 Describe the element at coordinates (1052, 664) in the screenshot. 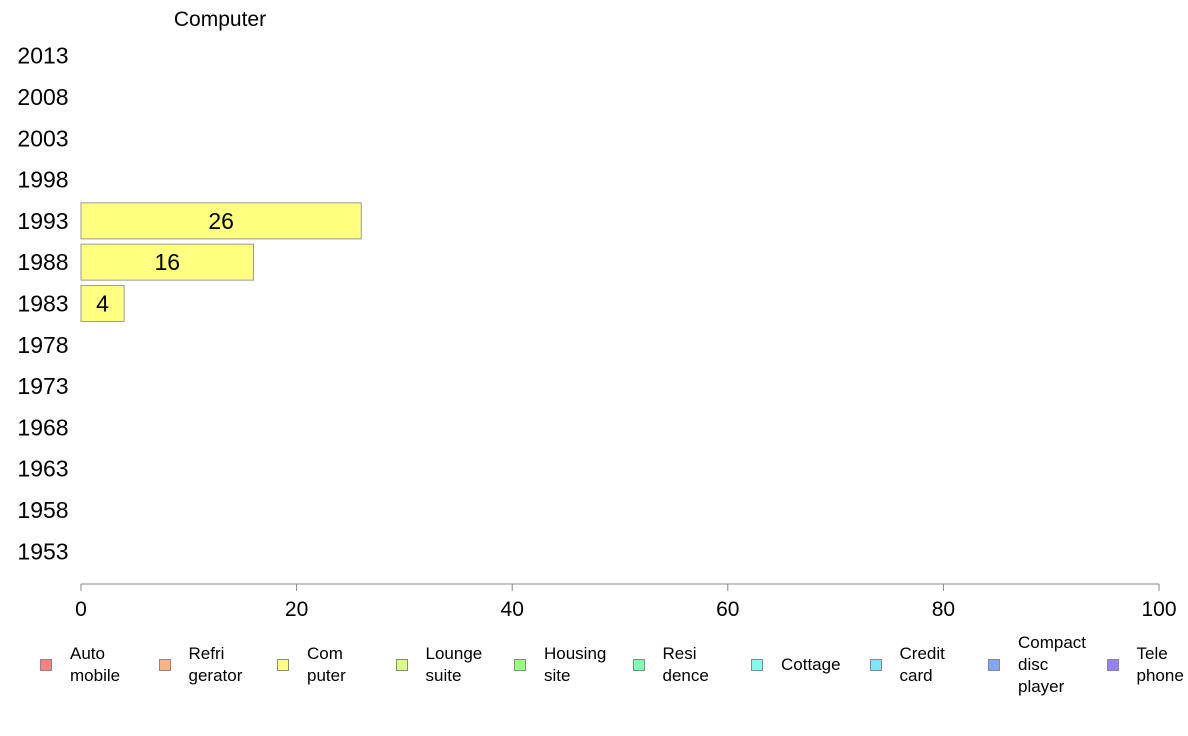

I see `legend-label: Compact disc player` at that location.